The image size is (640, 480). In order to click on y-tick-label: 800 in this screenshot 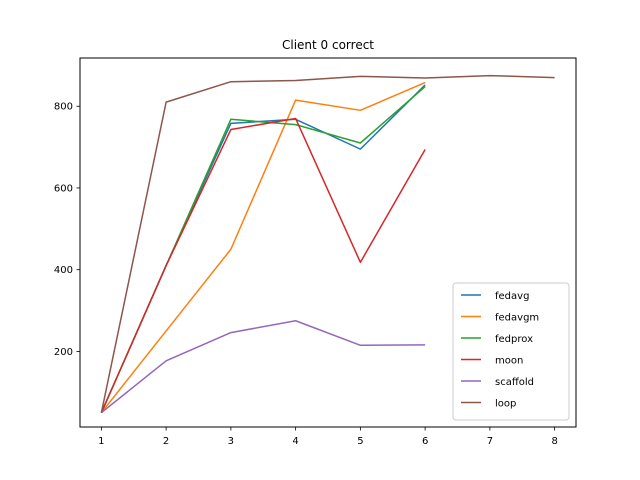, I will do `click(63, 107)`.